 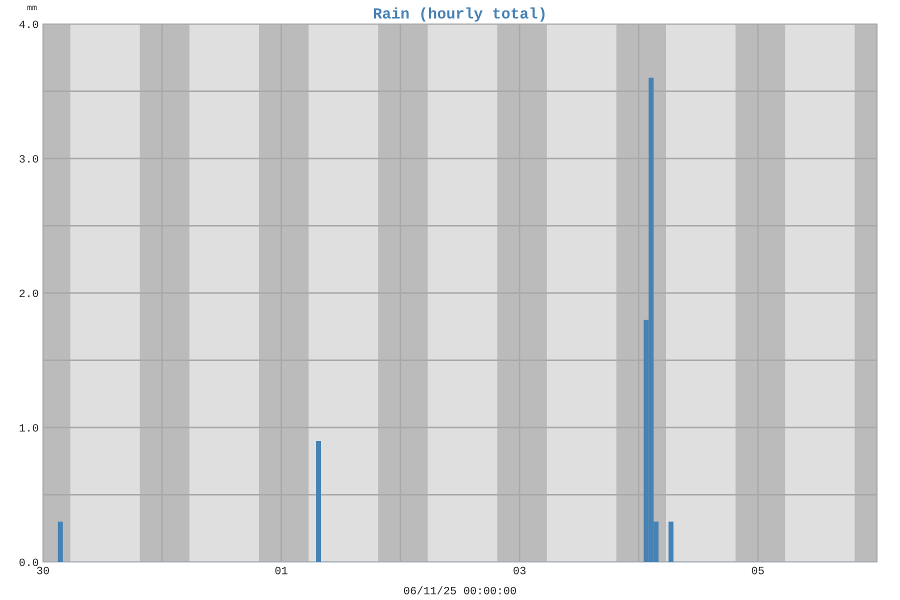 What do you see at coordinates (520, 570) in the screenshot?
I see `x-tick-label: 03` at bounding box center [520, 570].